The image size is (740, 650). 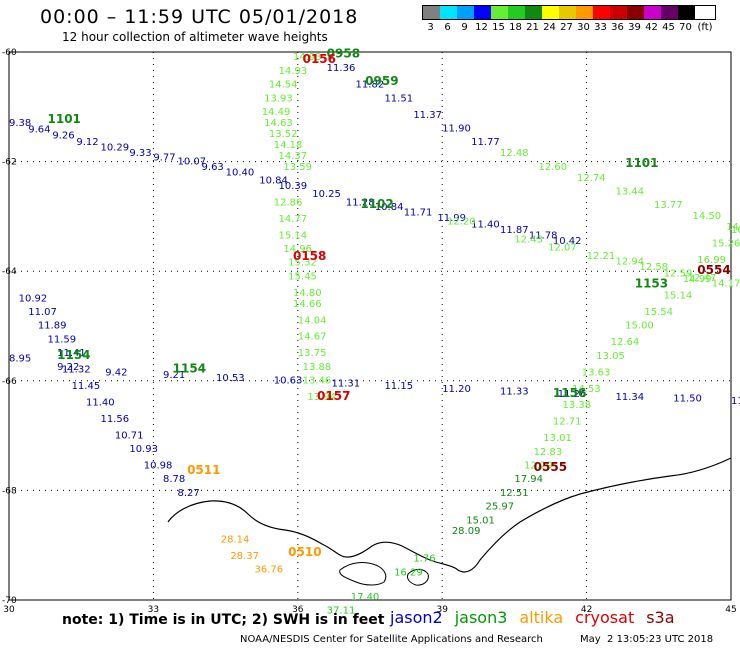 What do you see at coordinates (668, 27) in the screenshot?
I see `color-swatch-label: 45` at bounding box center [668, 27].